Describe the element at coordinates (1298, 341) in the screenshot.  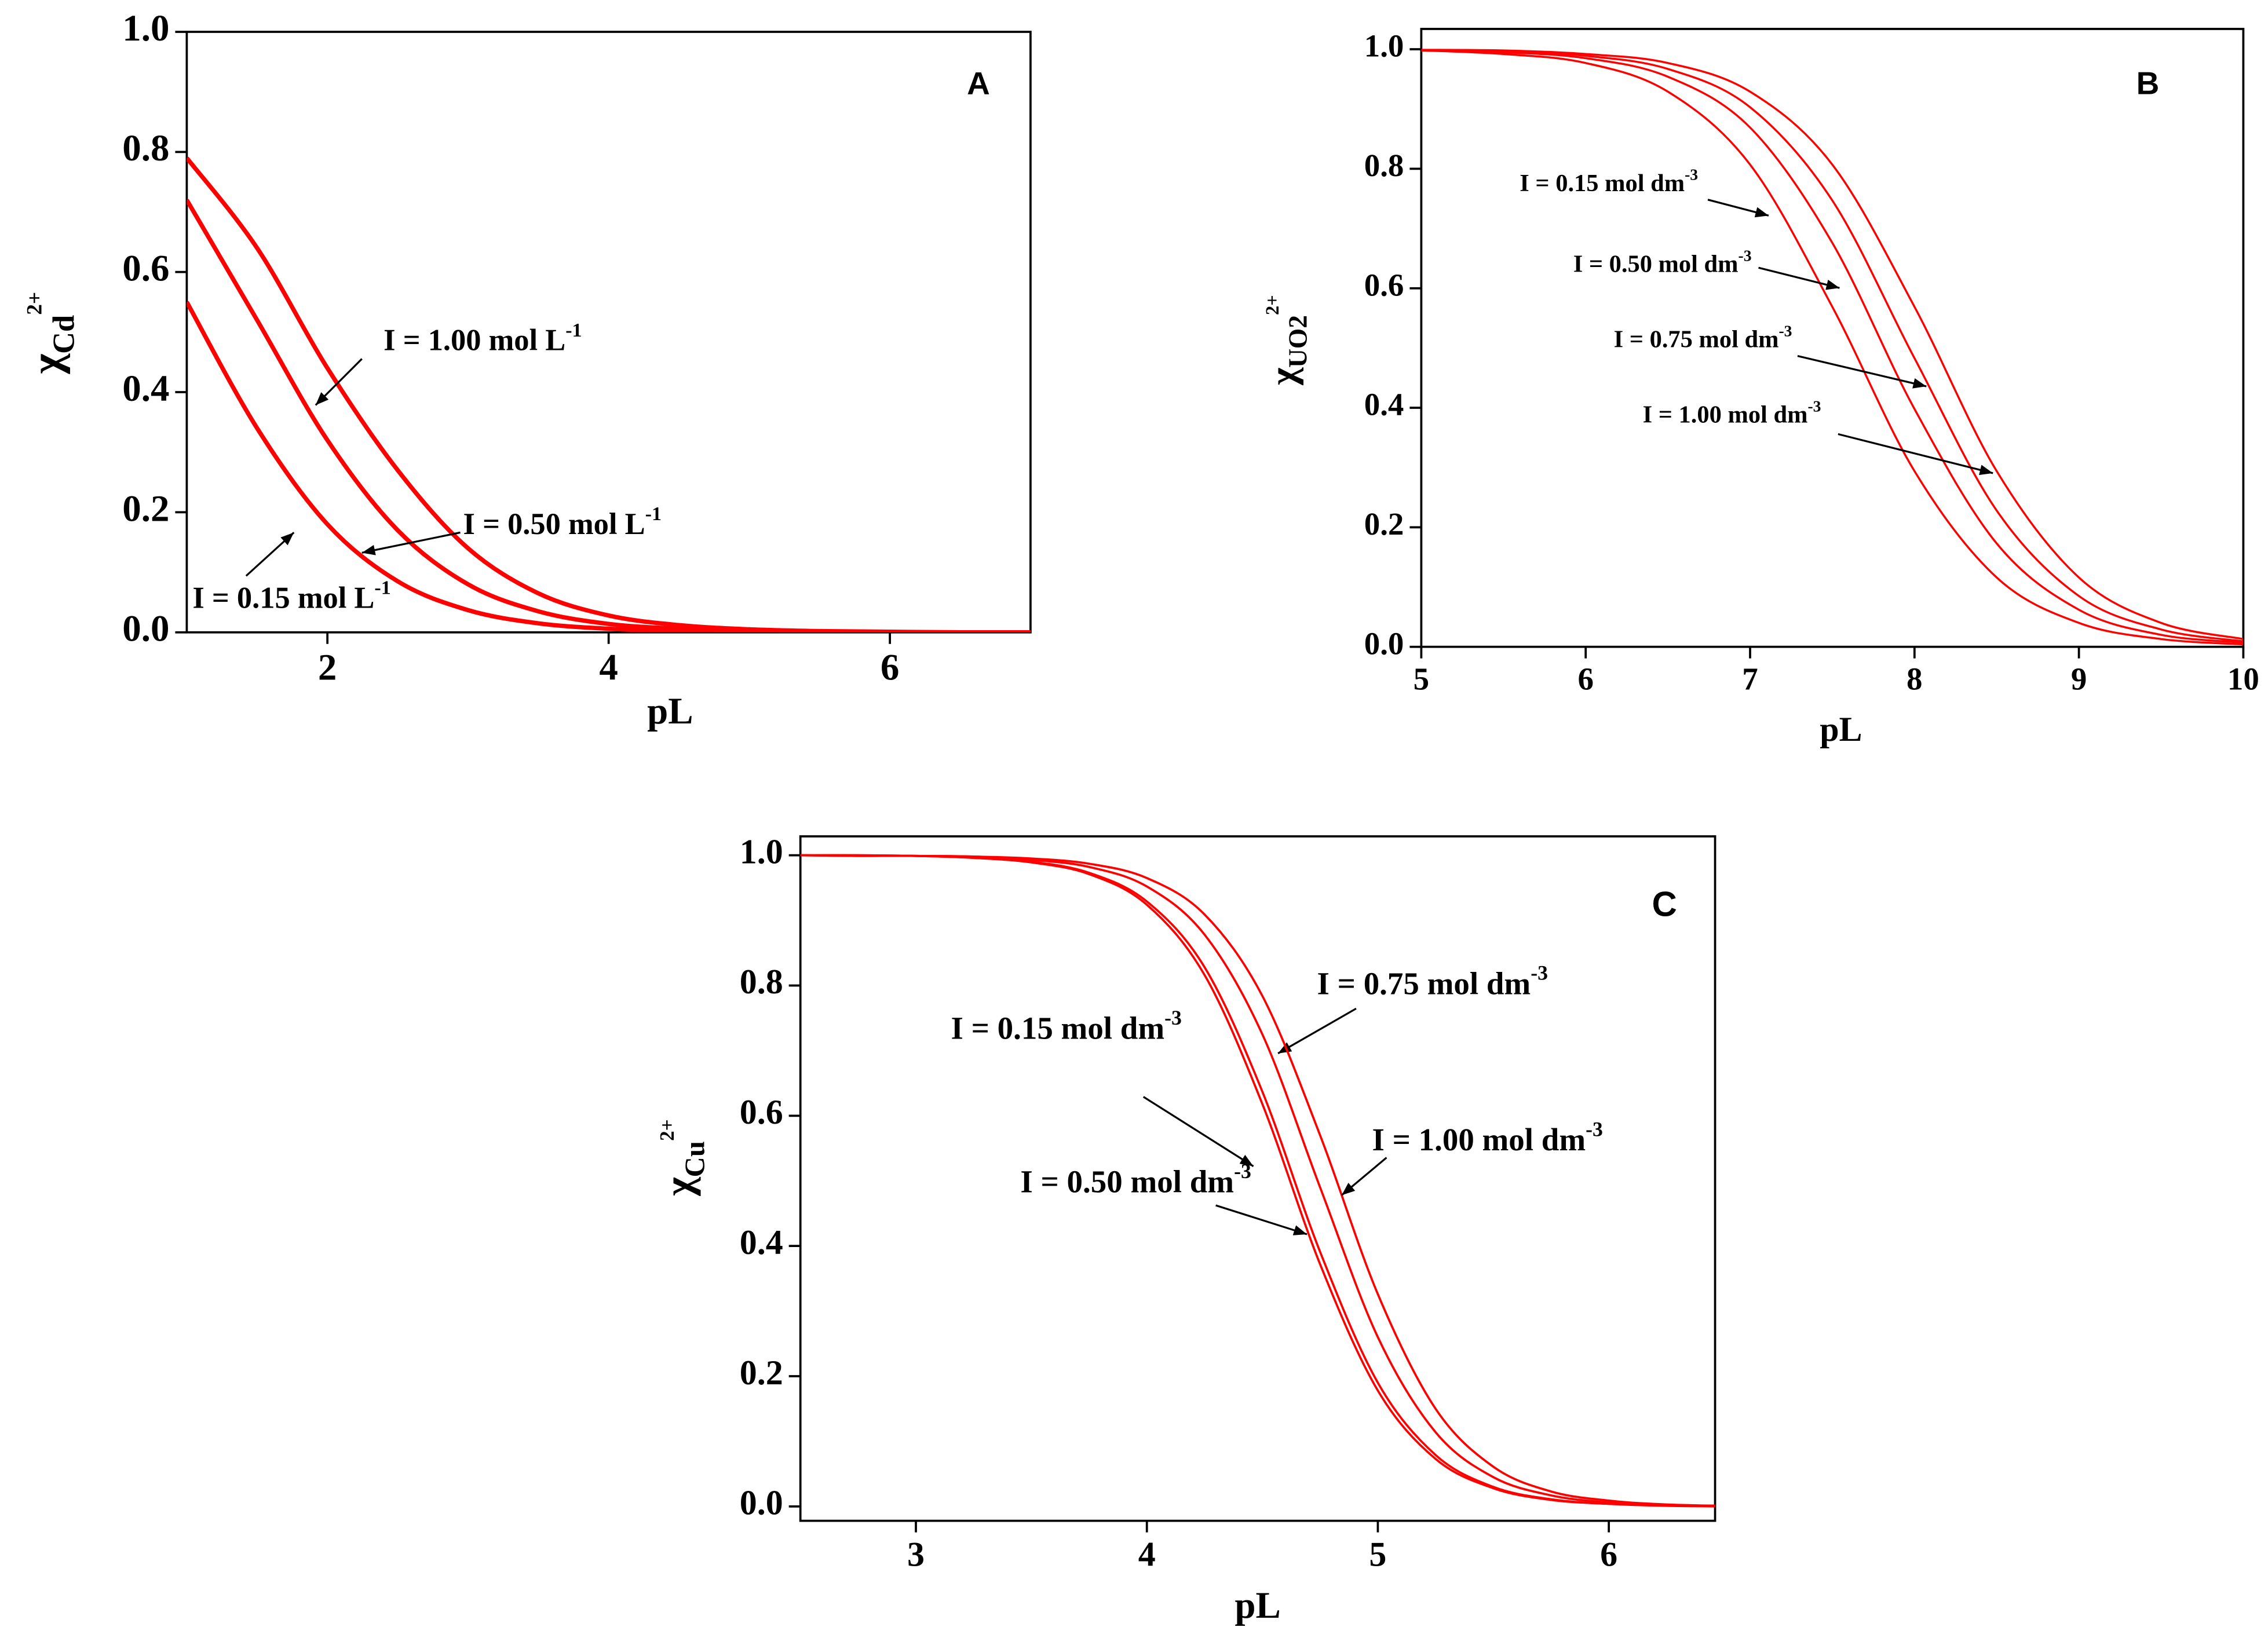
I see `y-axis-sub: UO2` at that location.